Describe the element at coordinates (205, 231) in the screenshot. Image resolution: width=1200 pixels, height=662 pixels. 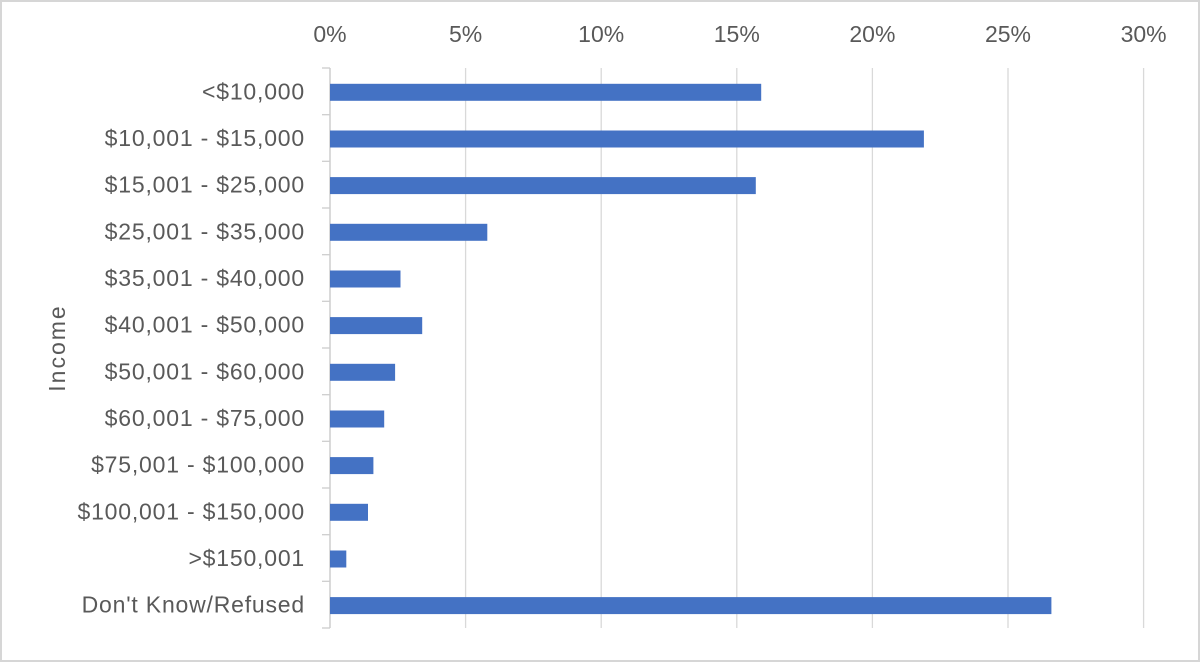
I see `svg-text: $25,001 - $35,000` at that location.